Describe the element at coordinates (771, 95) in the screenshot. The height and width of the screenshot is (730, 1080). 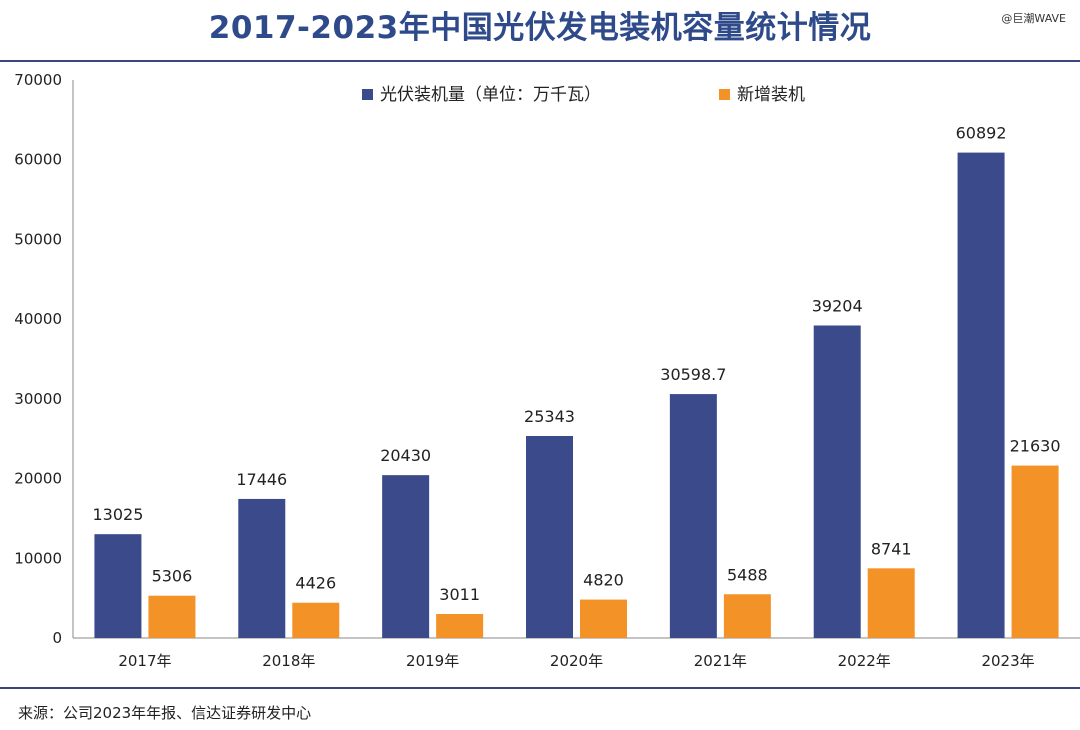
I see `legend-label: 新增装机` at that location.